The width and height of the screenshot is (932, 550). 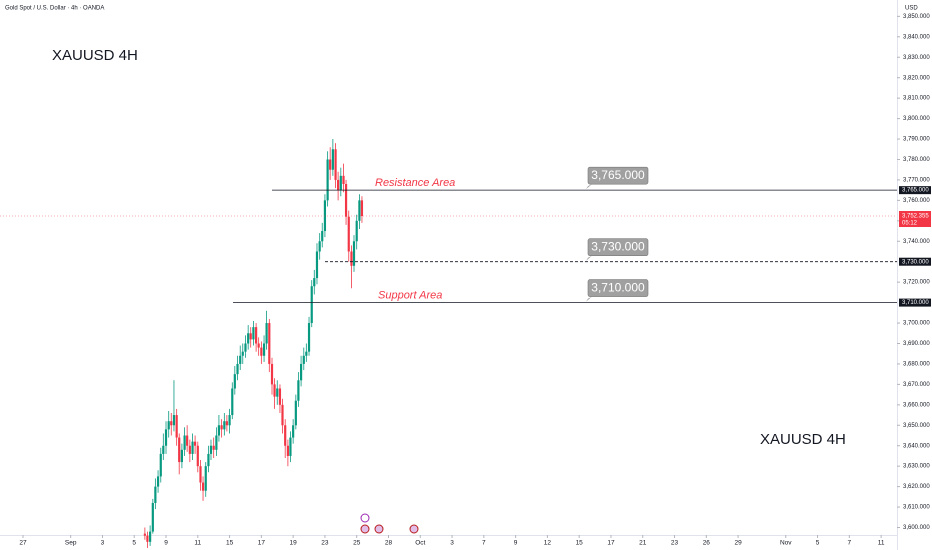 What do you see at coordinates (916, 119) in the screenshot?
I see `y-tick-label: 3,800.000` at bounding box center [916, 119].